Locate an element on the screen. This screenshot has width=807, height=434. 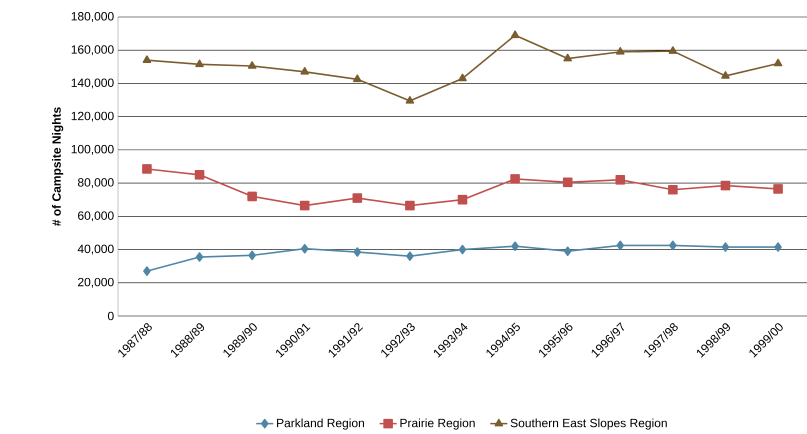
y-tick-label: 180,000 is located at coordinates (93, 17).